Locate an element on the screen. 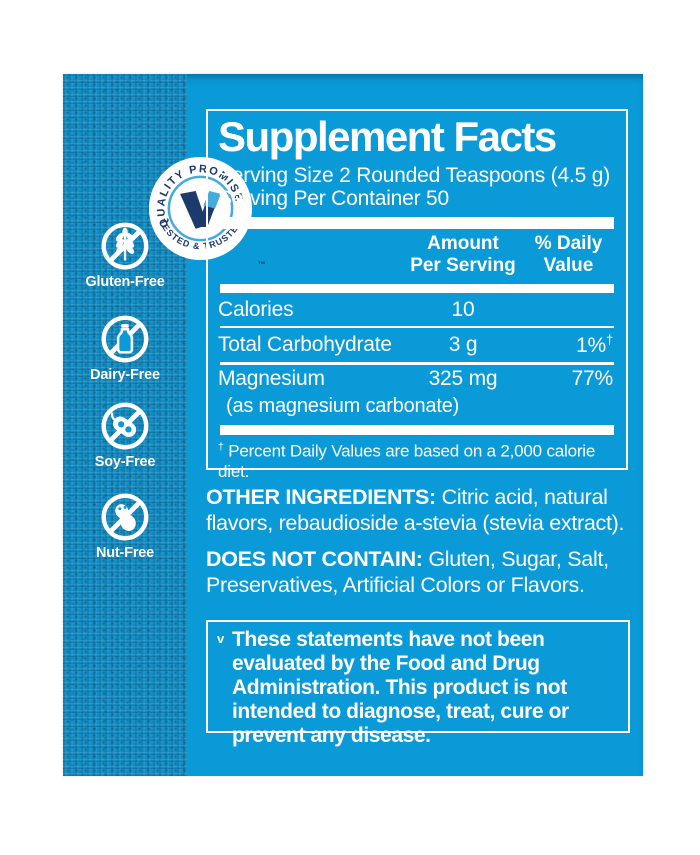 This screenshot has height=855, width=700. panel-title: Supplement Facts is located at coordinates (387, 136).